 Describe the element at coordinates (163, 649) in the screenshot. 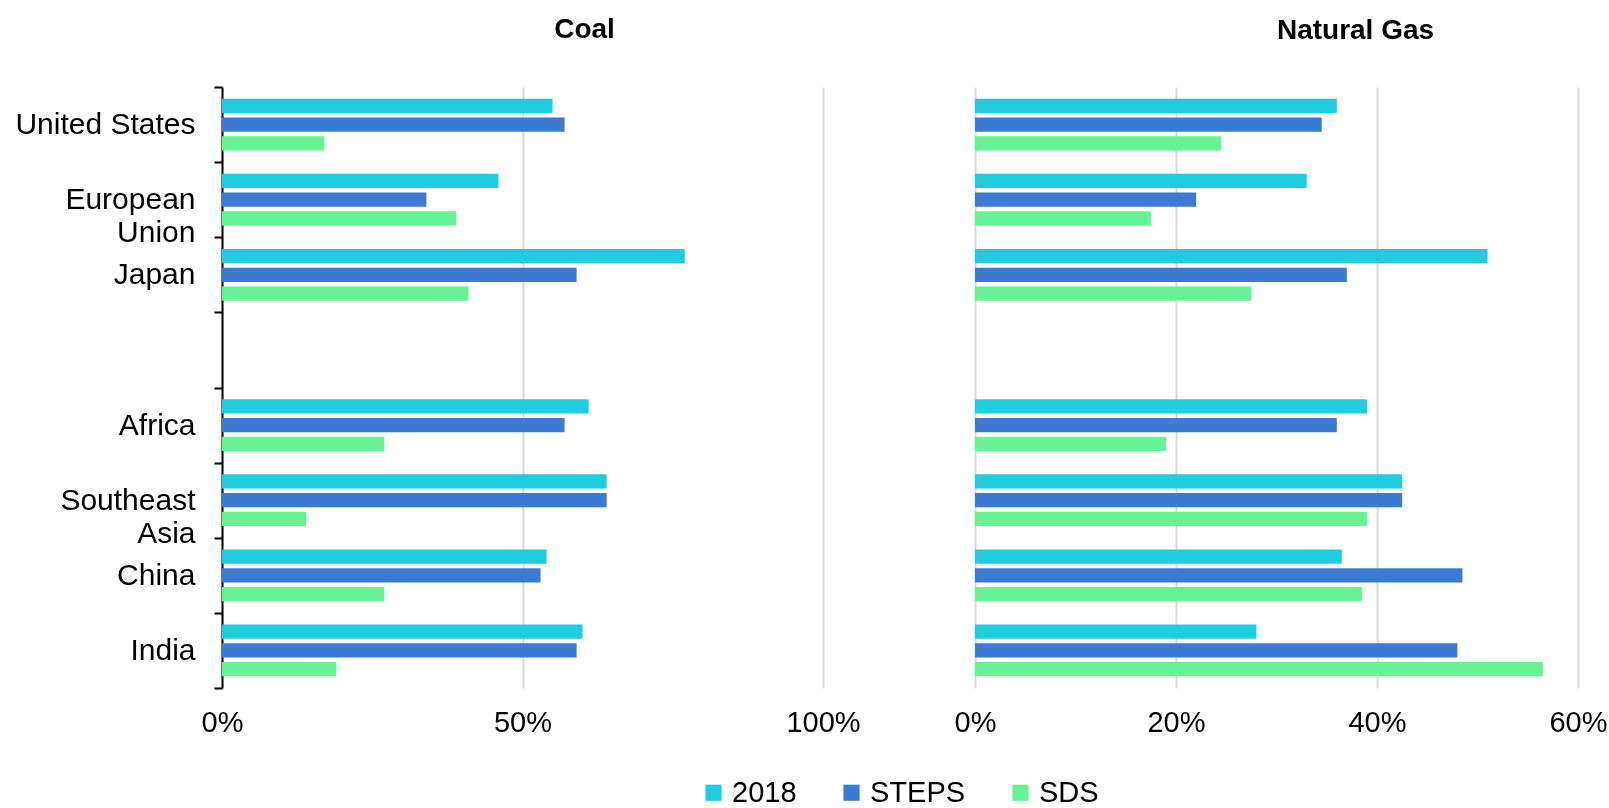

I see `y-tick-label: India` at that location.